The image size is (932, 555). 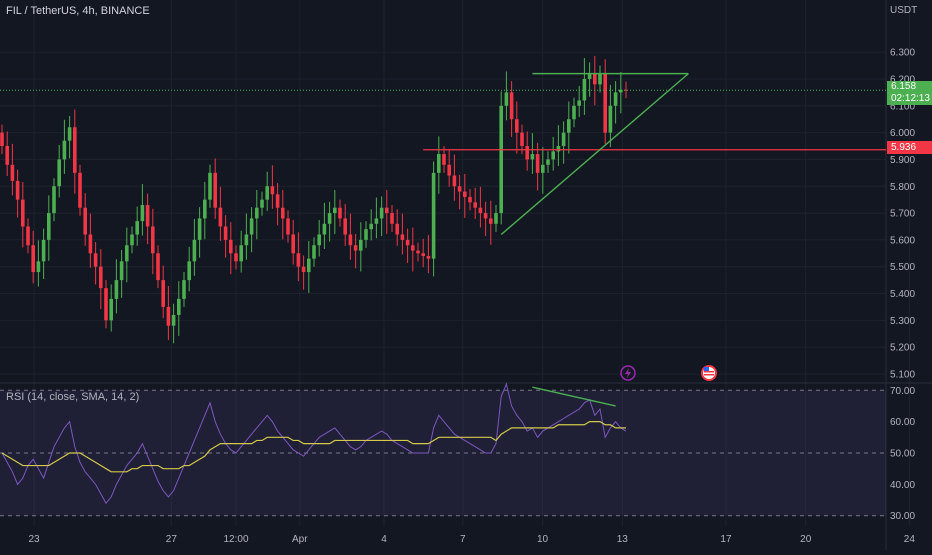 What do you see at coordinates (910, 539) in the screenshot?
I see `time-tick-label: 24` at bounding box center [910, 539].